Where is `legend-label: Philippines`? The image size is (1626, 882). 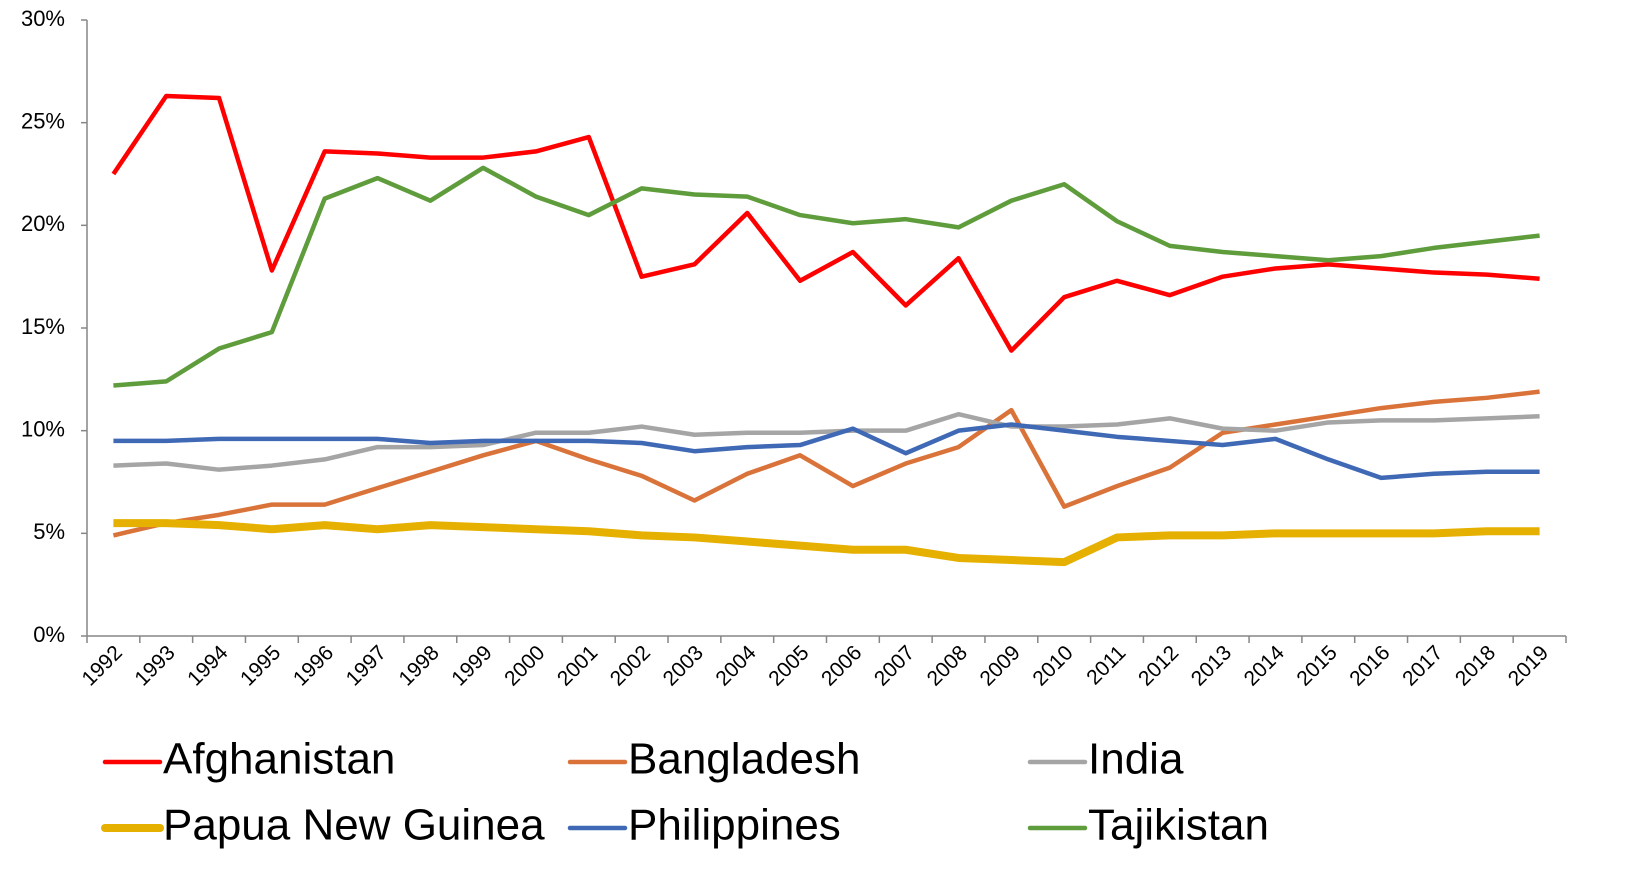 legend-label: Philippines is located at coordinates (734, 825).